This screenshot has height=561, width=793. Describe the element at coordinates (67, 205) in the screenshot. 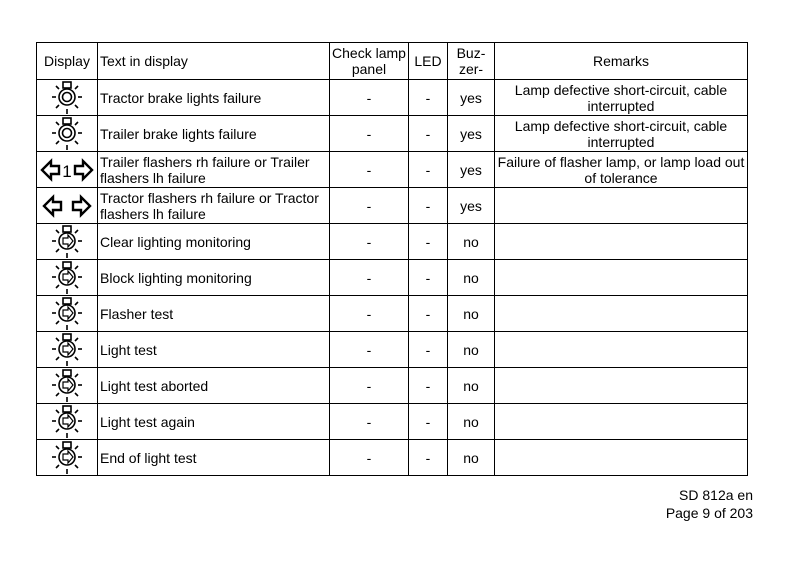

I see `flasher-icon` at that location.